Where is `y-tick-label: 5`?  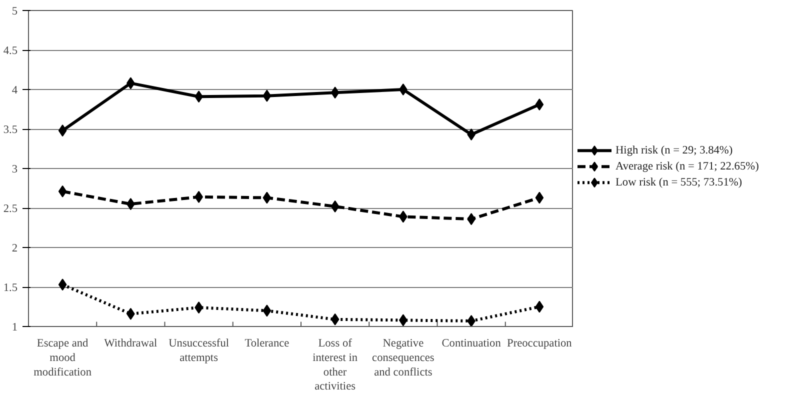 y-tick-label: 5 is located at coordinates (15, 12).